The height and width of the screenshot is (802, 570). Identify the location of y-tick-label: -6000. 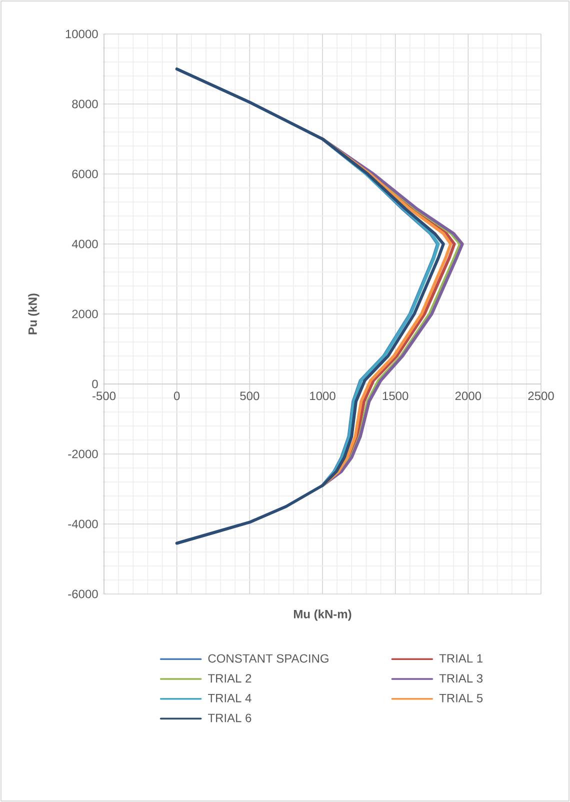
(83, 594).